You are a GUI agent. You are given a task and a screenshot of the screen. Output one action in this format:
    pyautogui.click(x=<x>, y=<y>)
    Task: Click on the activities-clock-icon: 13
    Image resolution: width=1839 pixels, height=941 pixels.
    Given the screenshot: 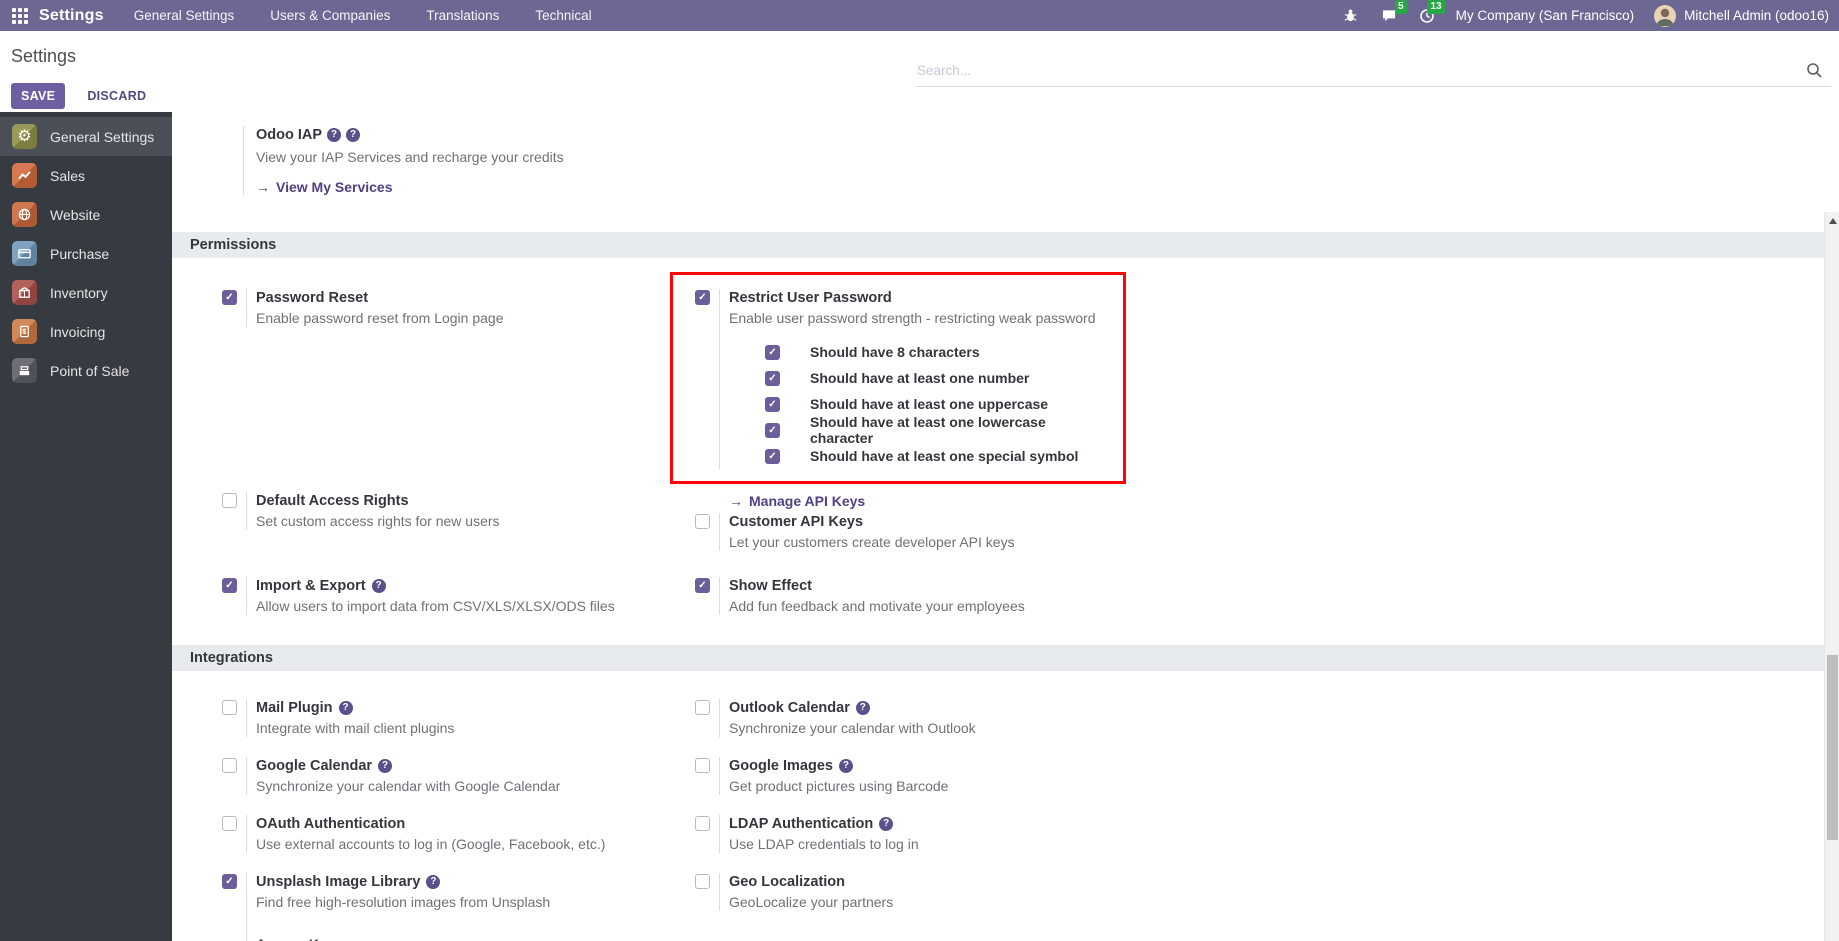 What is the action you would take?
    pyautogui.click(x=1431, y=12)
    